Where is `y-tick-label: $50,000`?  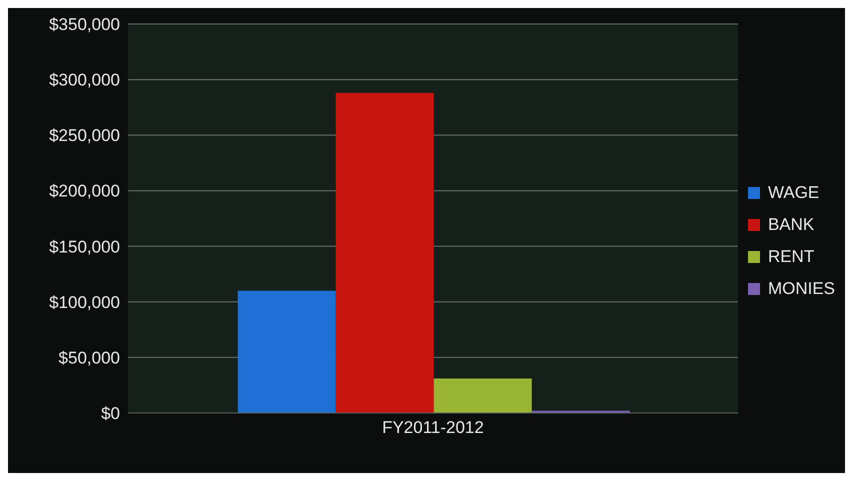 y-tick-label: $50,000 is located at coordinates (89, 358).